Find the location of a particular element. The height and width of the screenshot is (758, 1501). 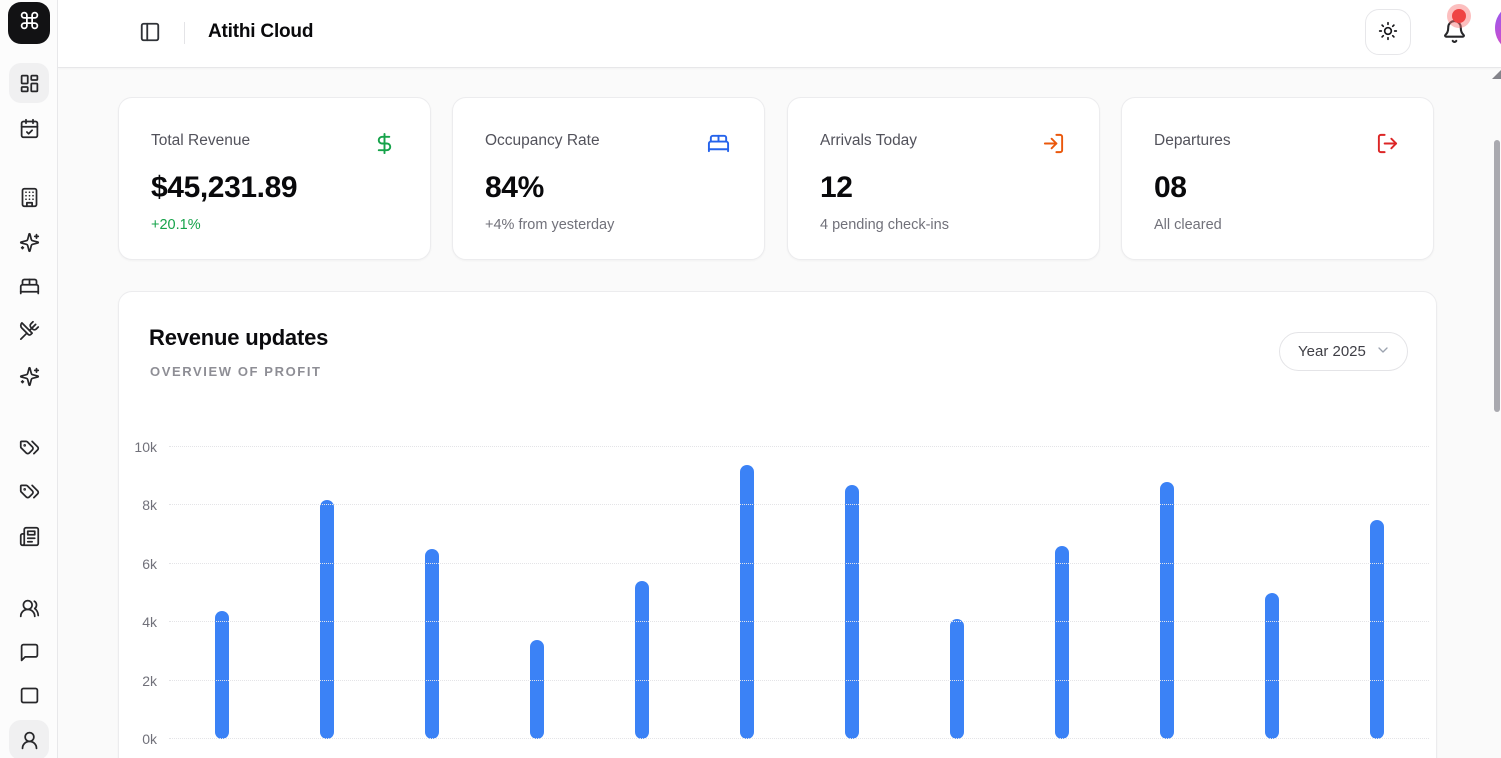

stat-note: +20.1% is located at coordinates (176, 225).